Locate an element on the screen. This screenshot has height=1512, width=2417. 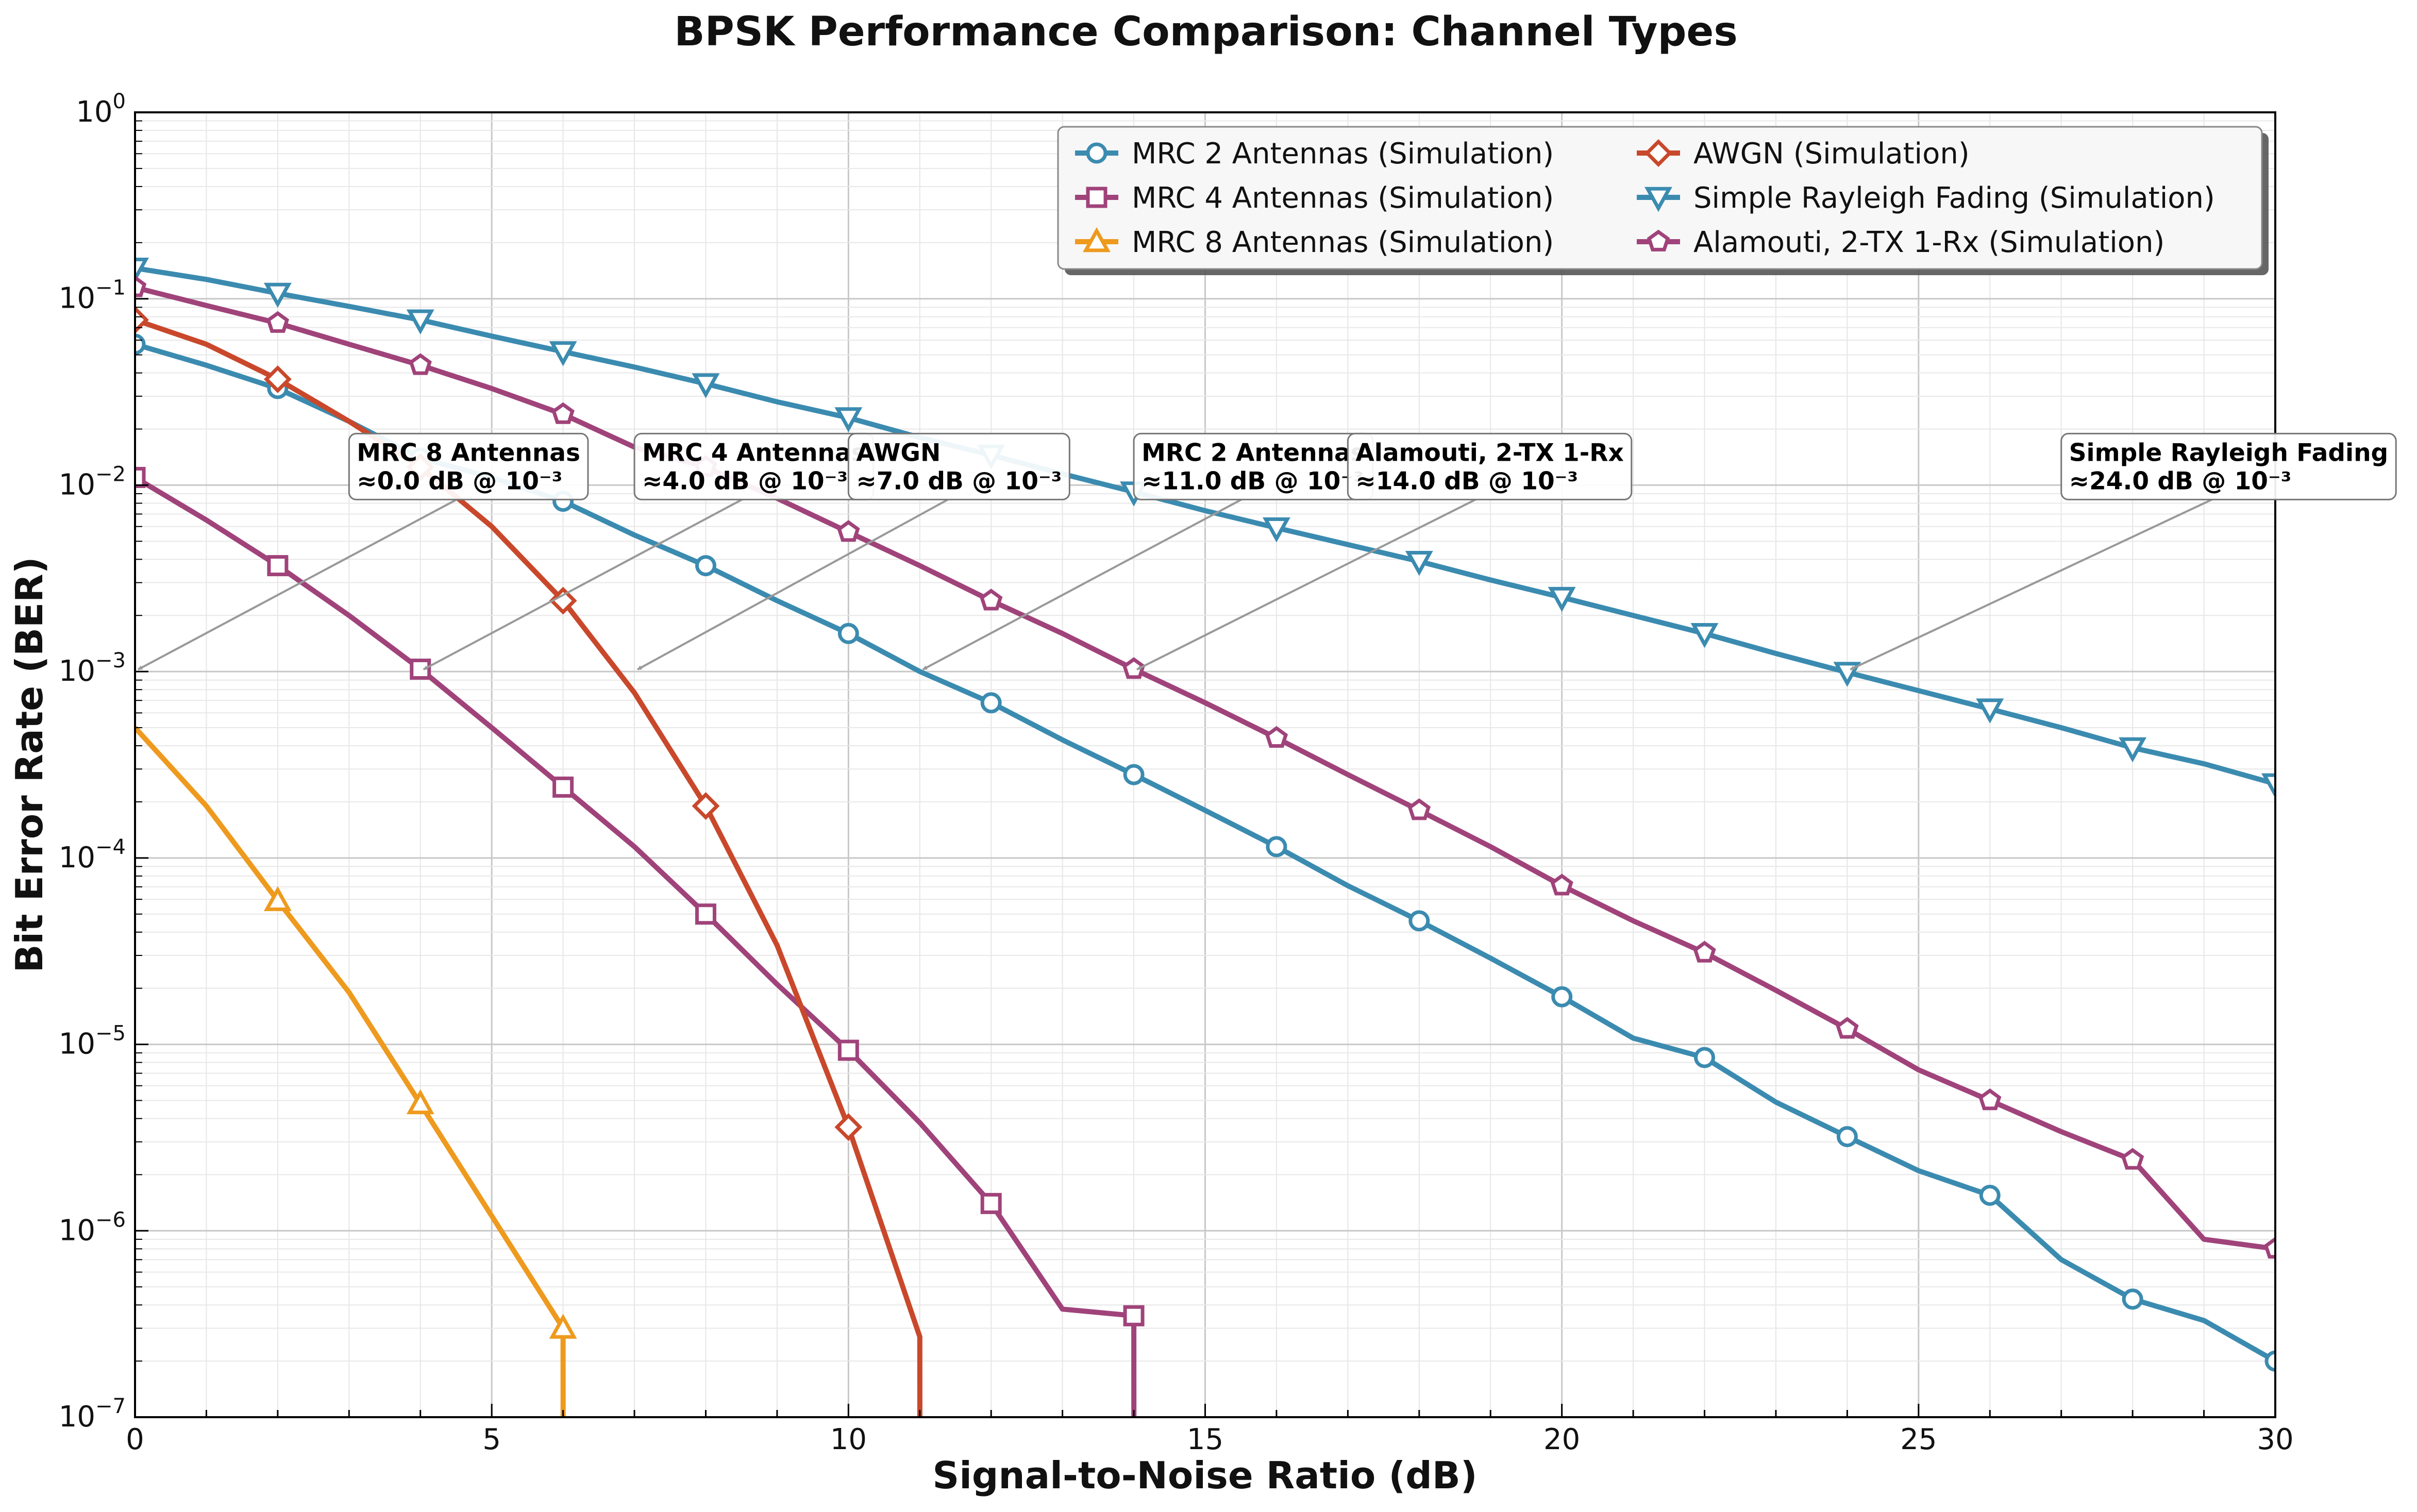
annotation-title: MRC 2 Antennas is located at coordinates (1254, 453).